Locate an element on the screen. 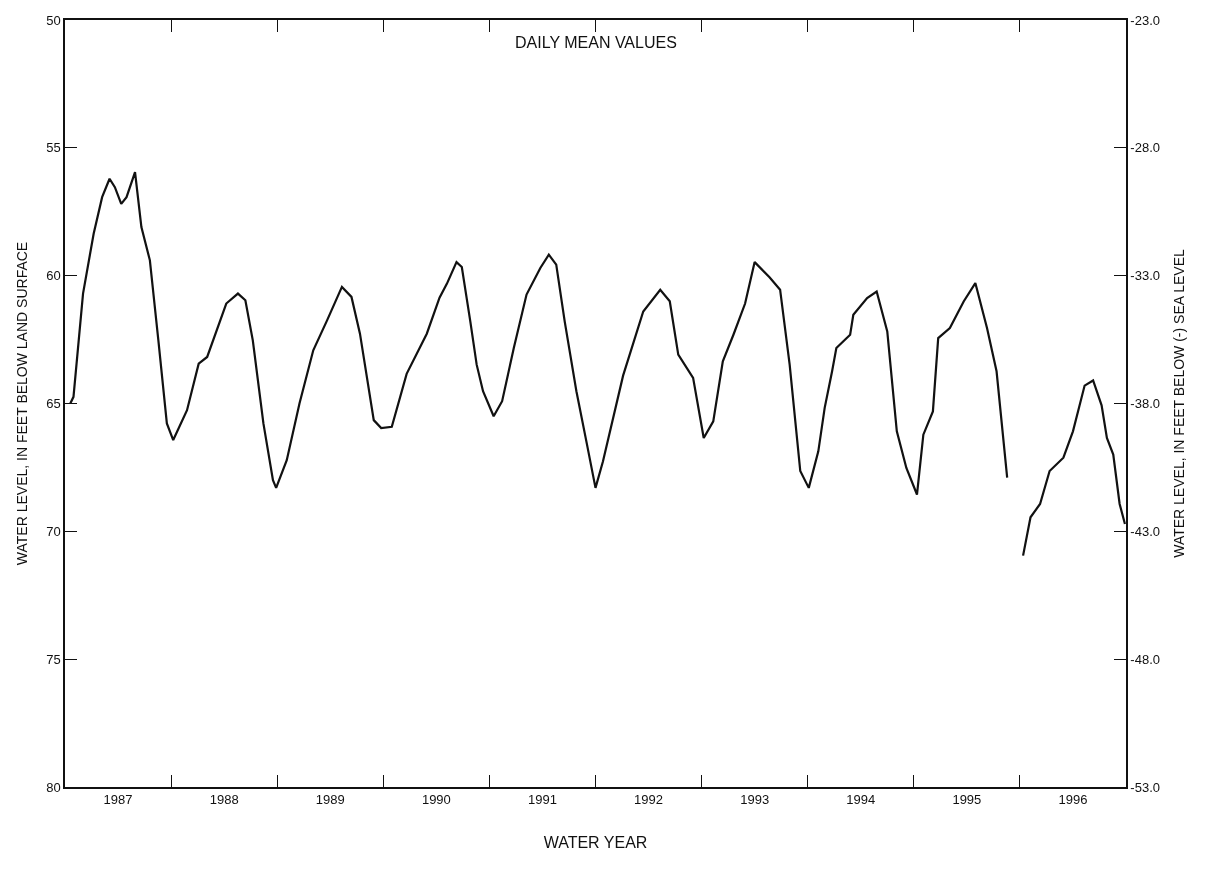 The width and height of the screenshot is (1208, 877). annotation: DAILY MEAN VALUES is located at coordinates (596, 42).